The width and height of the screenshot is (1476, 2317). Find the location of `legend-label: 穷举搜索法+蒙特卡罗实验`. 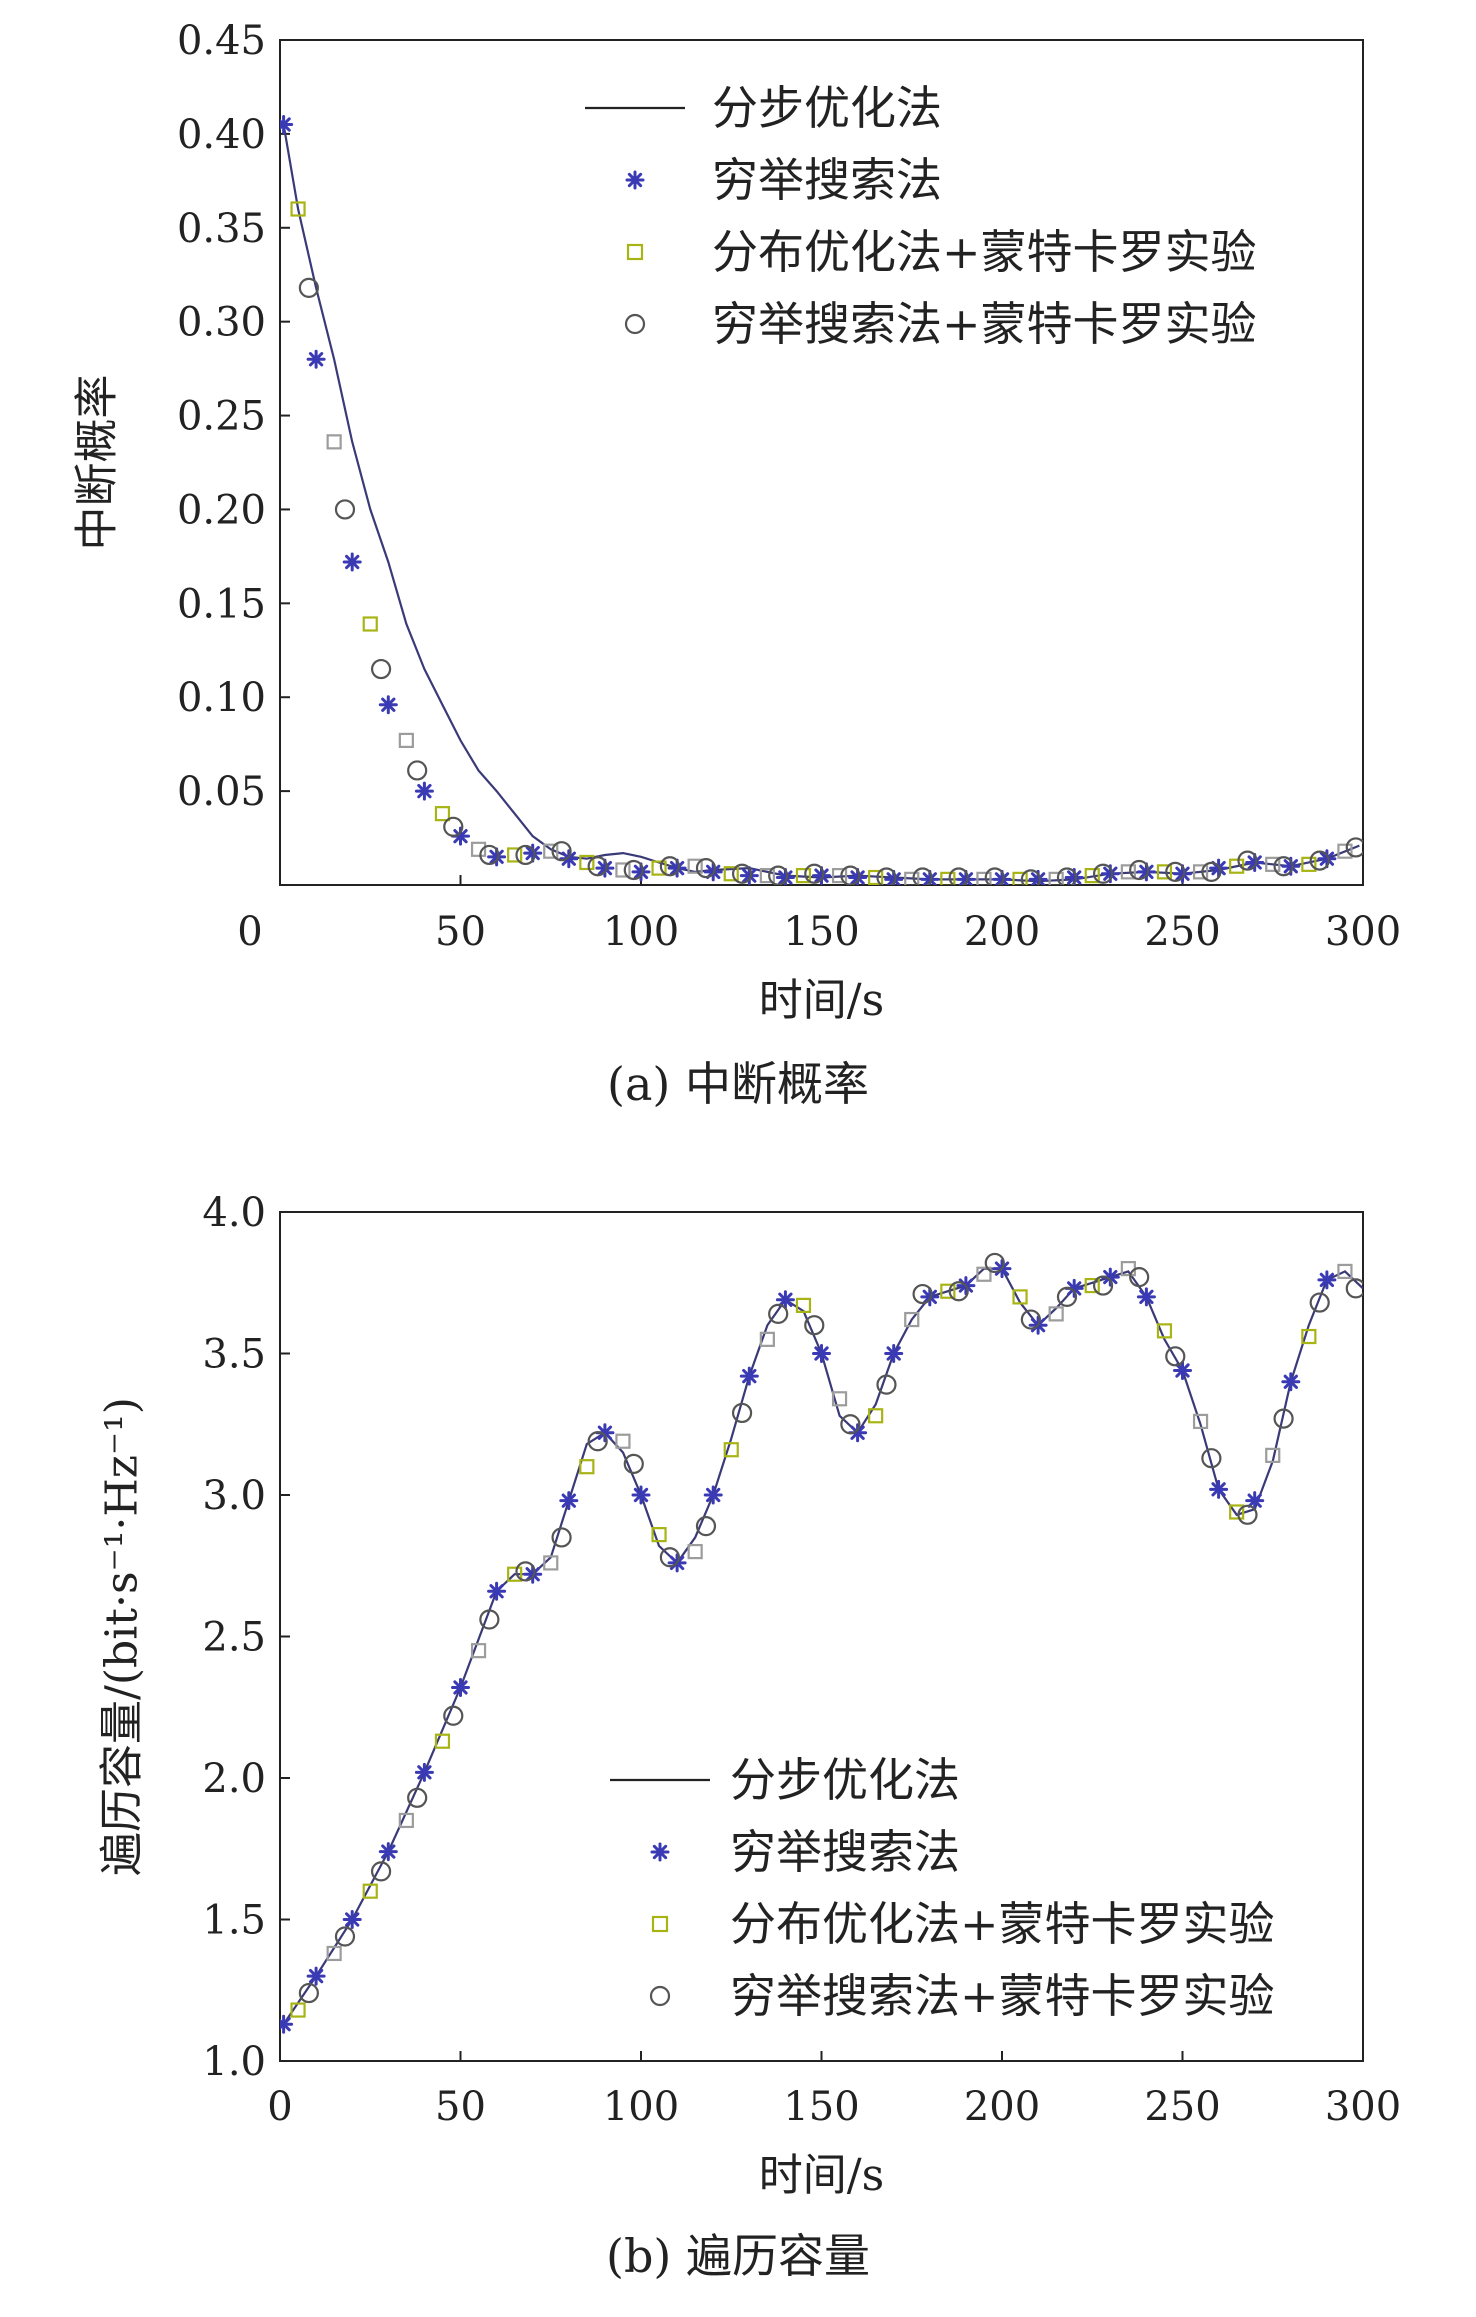

legend-label: 穷举搜索法+蒙特卡罗实验 is located at coordinates (1002, 1996).